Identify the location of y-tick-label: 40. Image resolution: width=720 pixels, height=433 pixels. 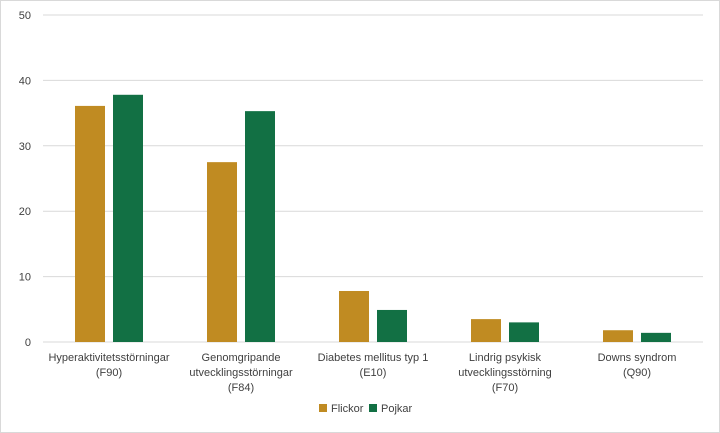
(25, 81).